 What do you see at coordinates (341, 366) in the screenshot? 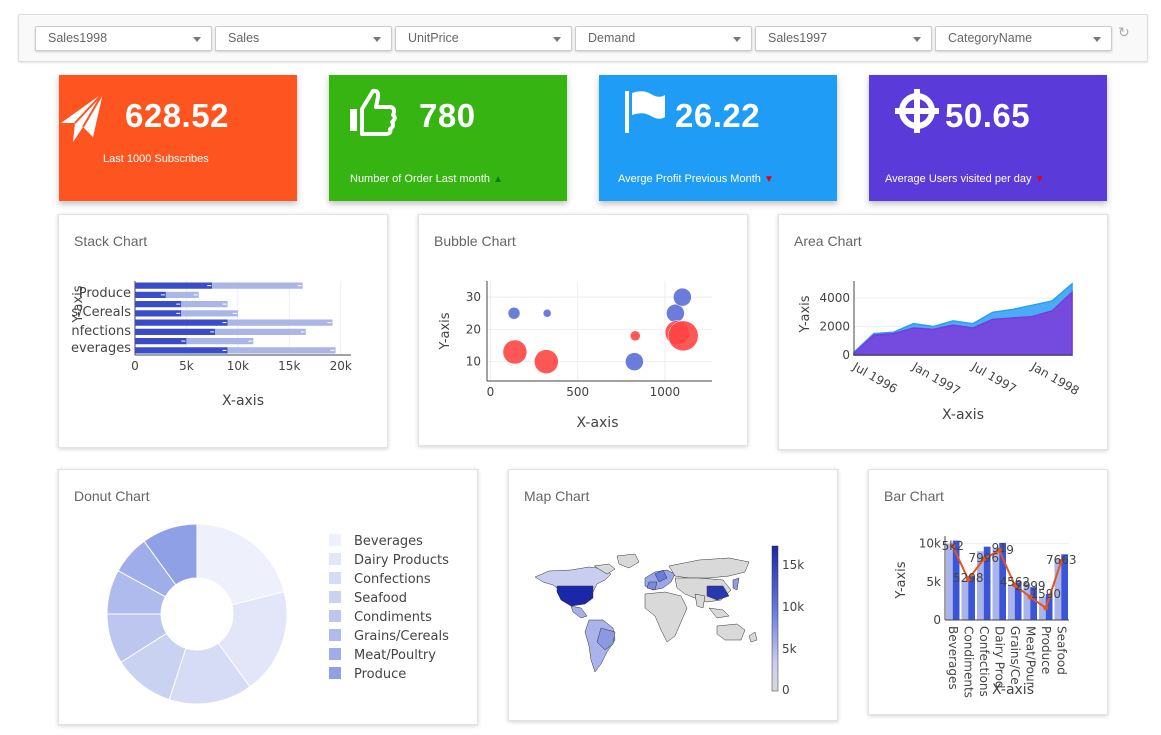
I see `x-tick-label: 20k` at bounding box center [341, 366].